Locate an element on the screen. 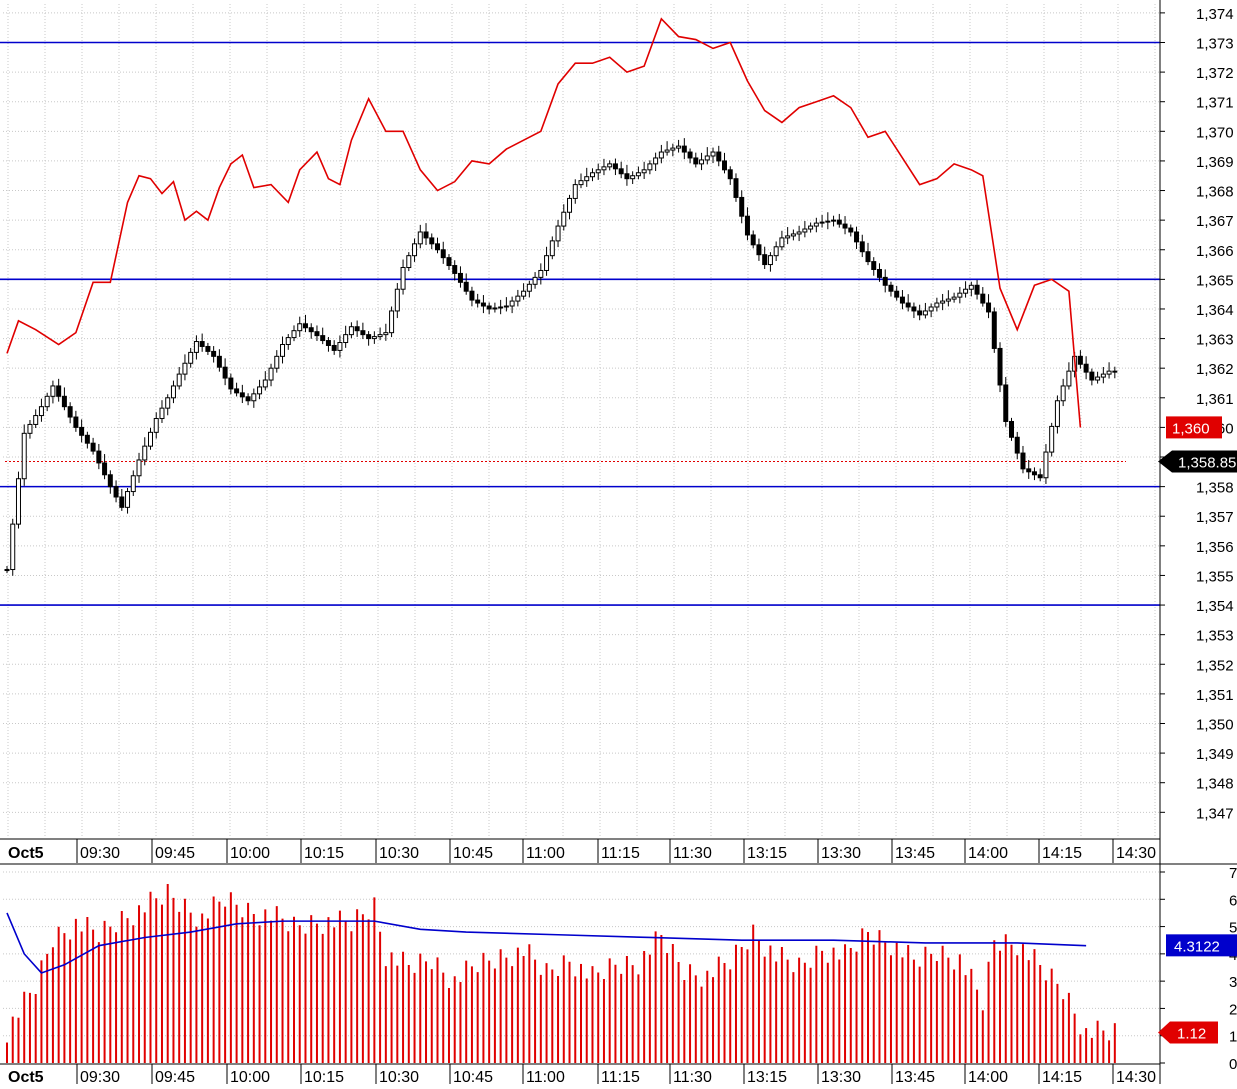 The height and width of the screenshot is (1089, 1237). price-x-tick-label: 10:30 is located at coordinates (399, 853).